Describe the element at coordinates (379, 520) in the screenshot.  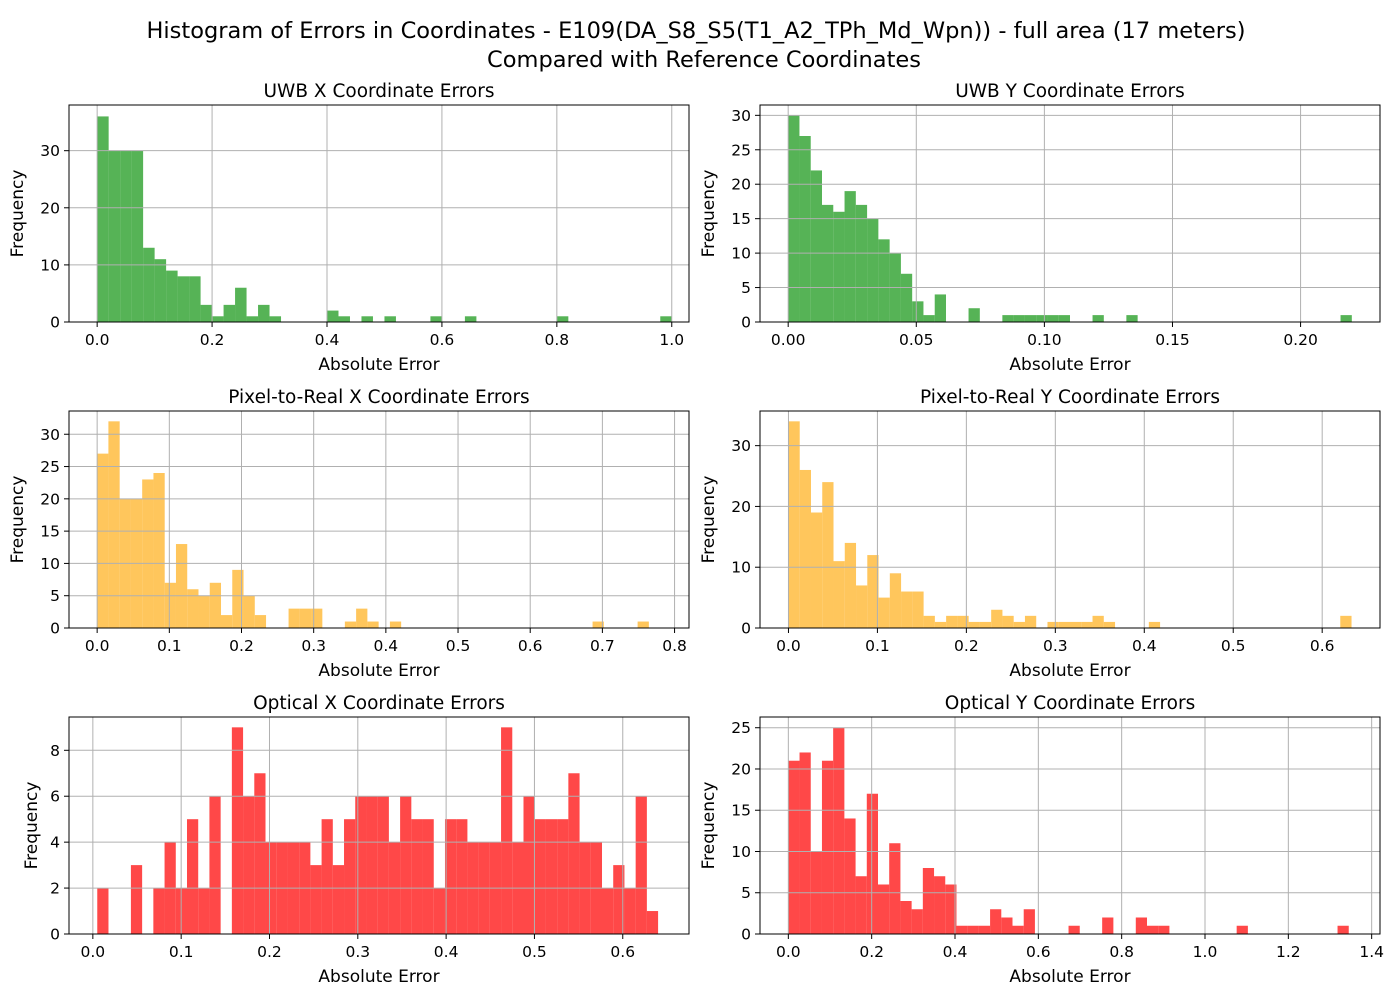
I see `grid-lines` at that location.